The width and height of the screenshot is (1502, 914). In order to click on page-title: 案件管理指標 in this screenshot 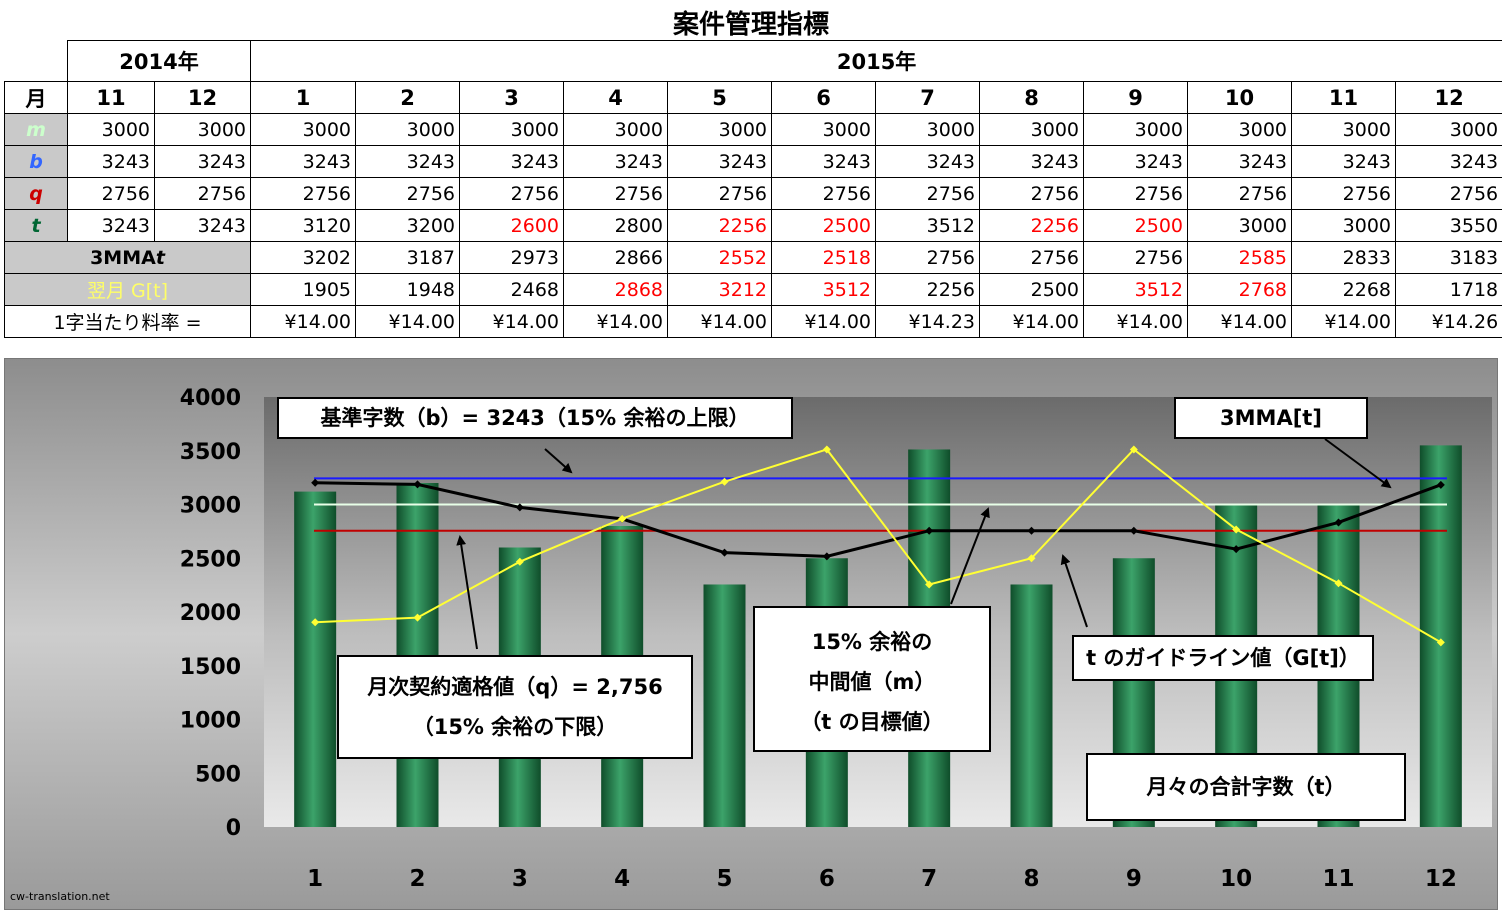, I will do `click(750, 25)`.